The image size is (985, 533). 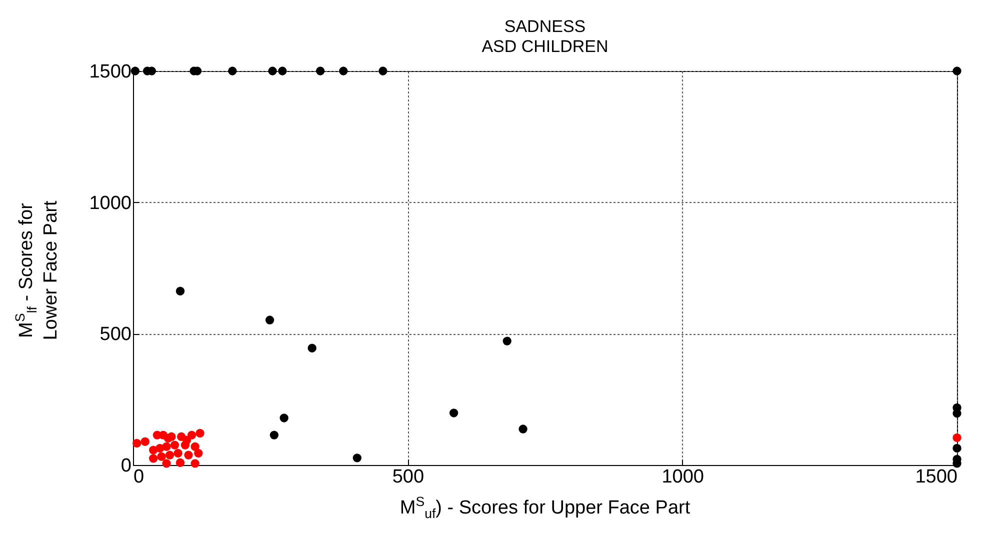 I want to click on x-tick-label: 500, so click(x=408, y=477).